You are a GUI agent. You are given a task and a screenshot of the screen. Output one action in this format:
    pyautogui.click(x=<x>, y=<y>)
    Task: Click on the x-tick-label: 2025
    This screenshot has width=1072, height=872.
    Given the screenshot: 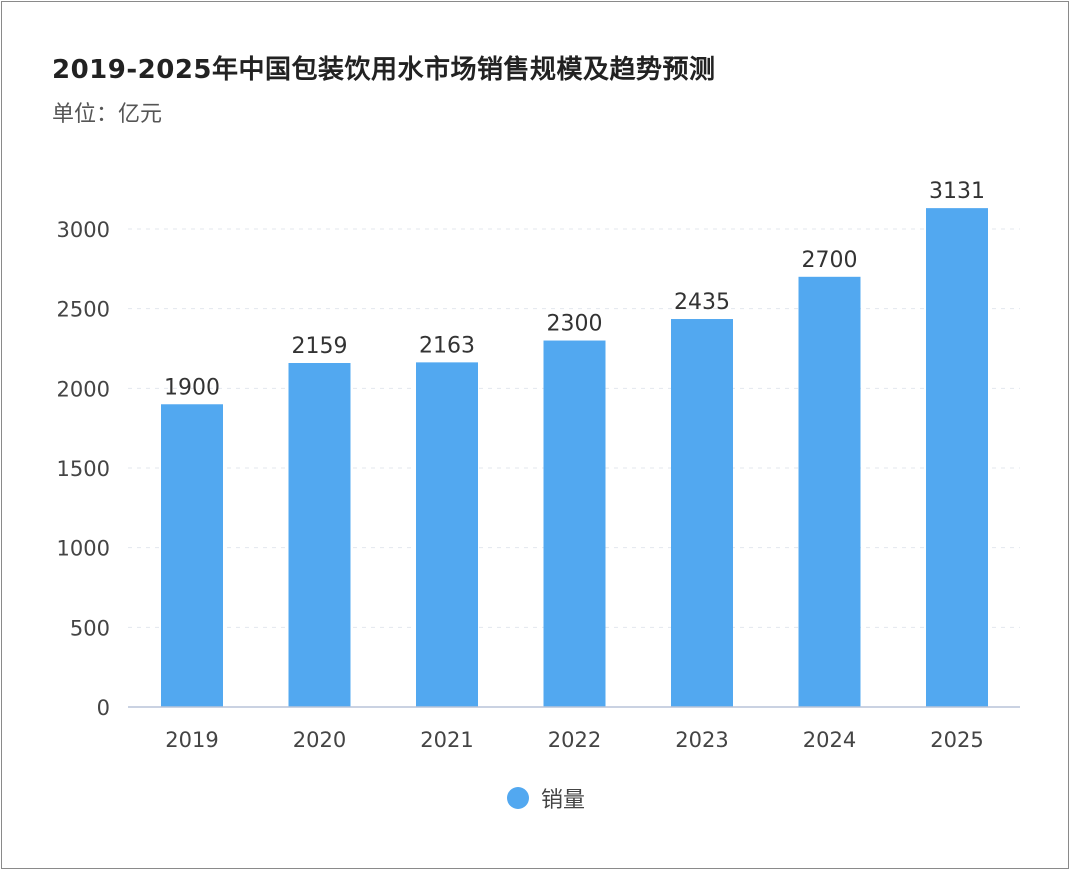 What is the action you would take?
    pyautogui.click(x=956, y=740)
    